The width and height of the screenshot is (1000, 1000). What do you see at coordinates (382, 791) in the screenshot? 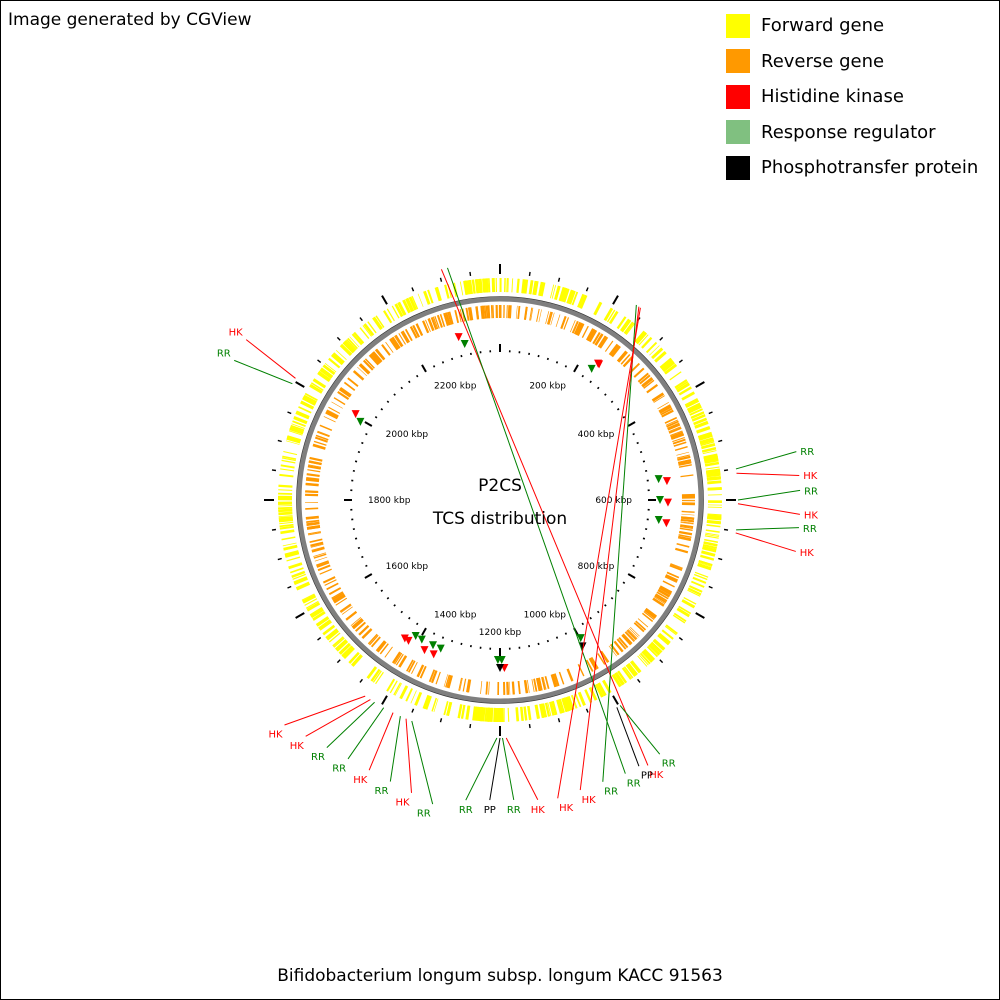
I see `callout-label: RR` at bounding box center [382, 791].